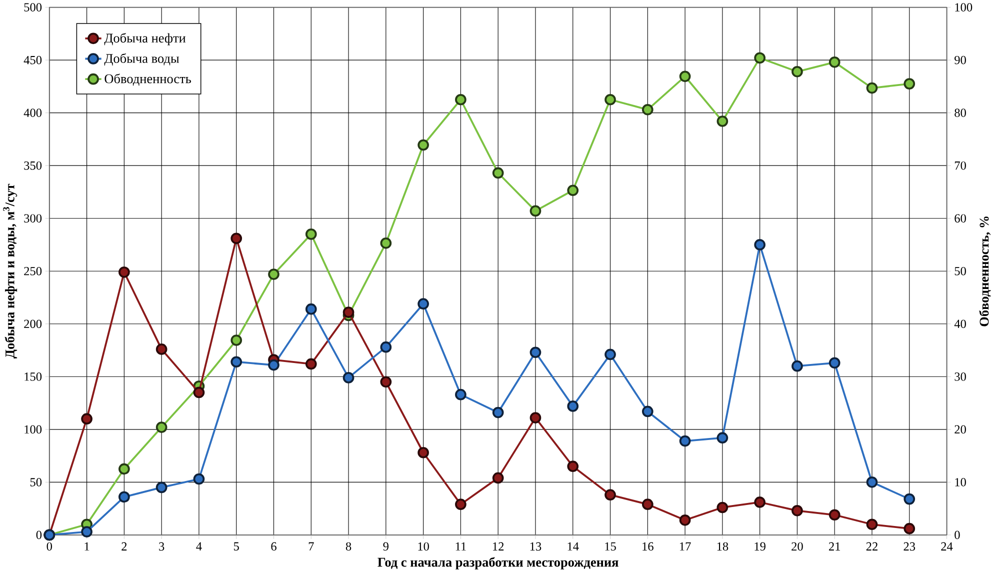  I want to click on y-tick-label: 0, so click(39, 535).